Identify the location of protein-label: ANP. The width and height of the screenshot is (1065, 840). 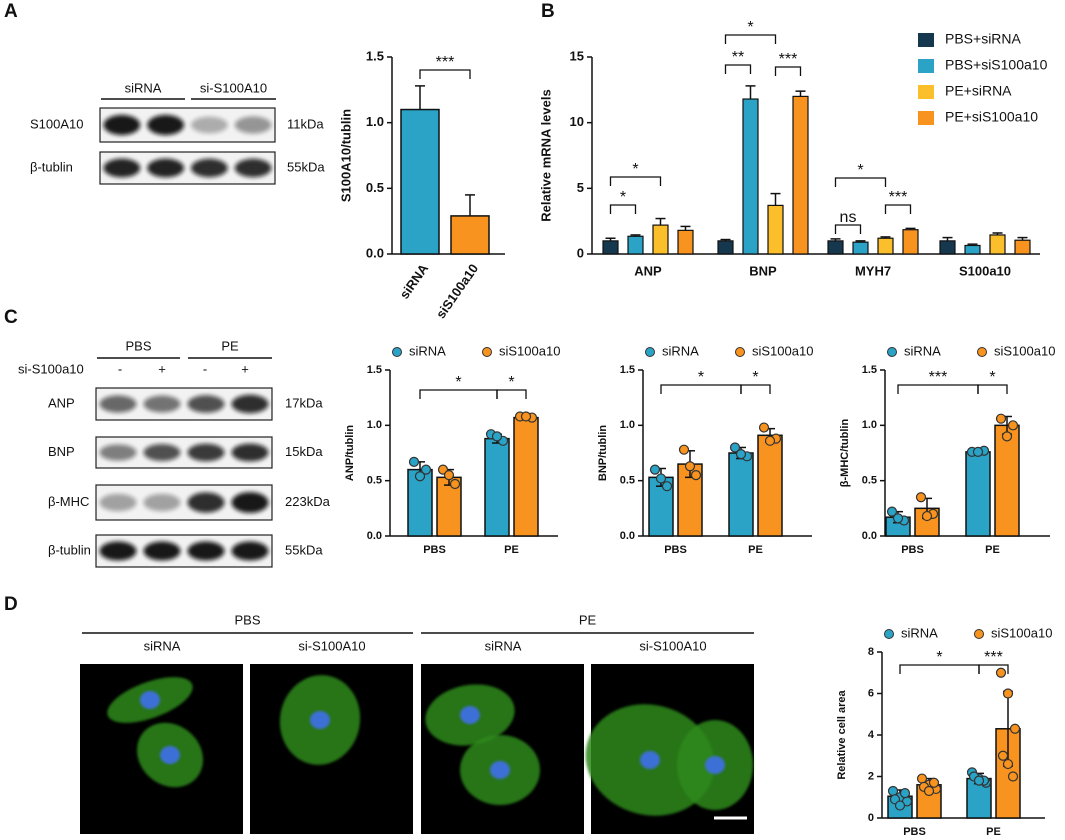
(61, 402).